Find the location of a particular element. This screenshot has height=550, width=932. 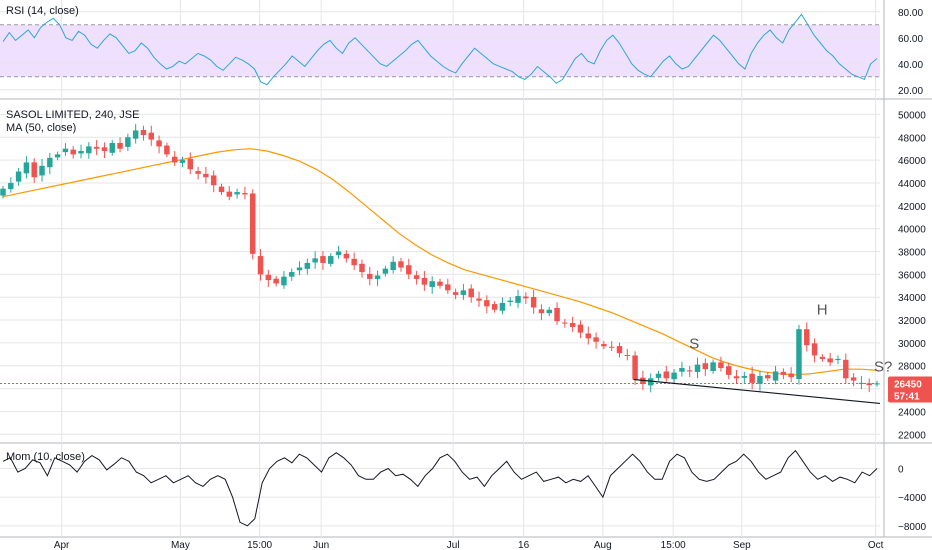

price-badge: 26450 57:41 is located at coordinates (910, 389).